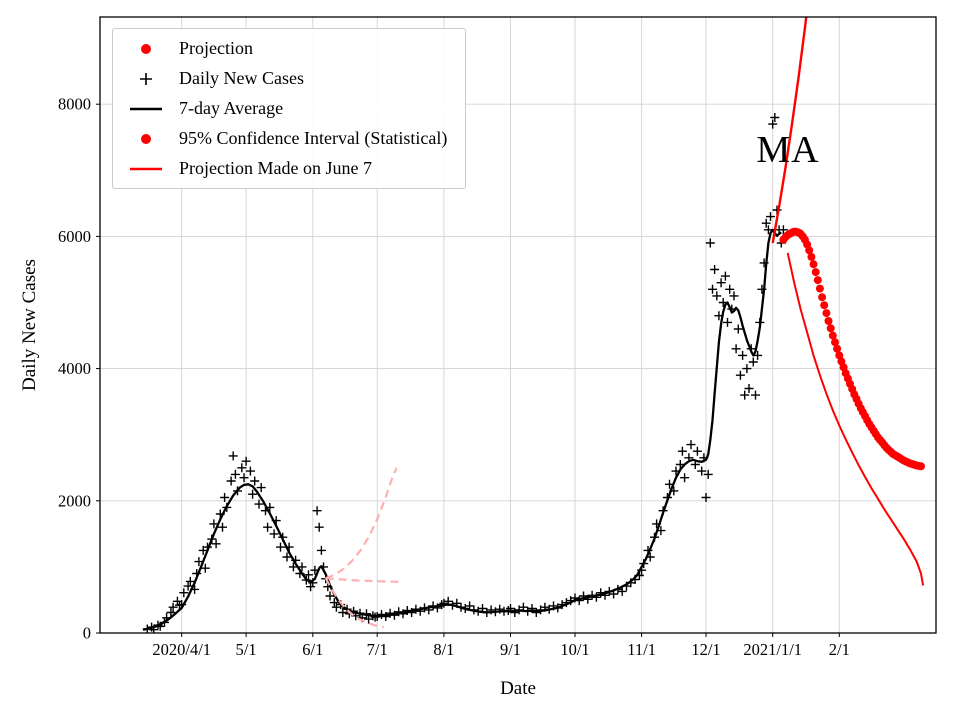 Image resolution: width=960 pixels, height=725 pixels. I want to click on x-tick-label: 6/1, so click(312, 649).